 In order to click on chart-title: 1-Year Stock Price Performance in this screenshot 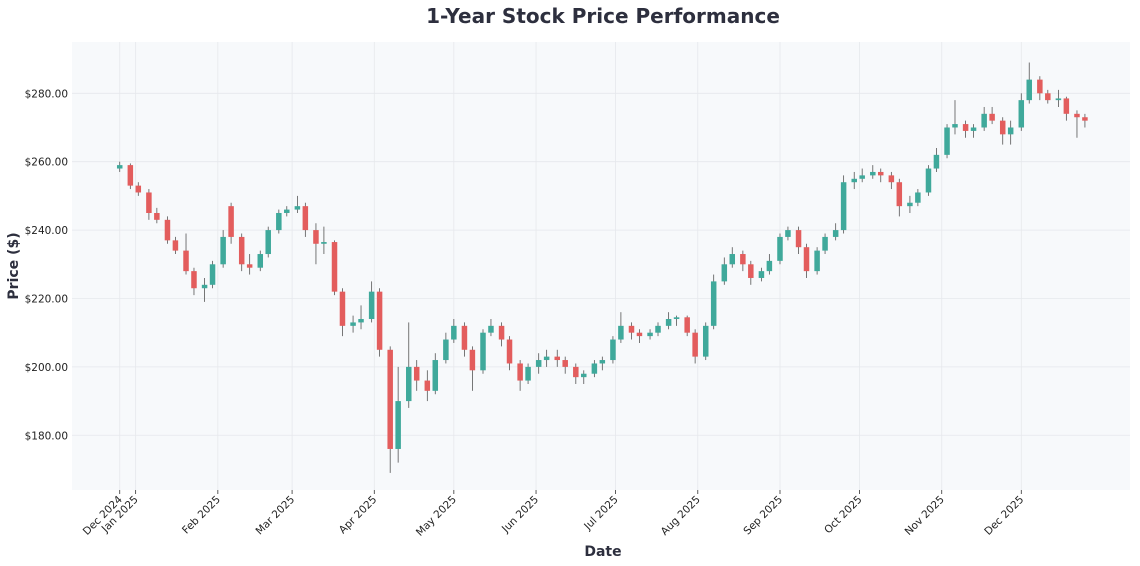, I will do `click(603, 16)`.